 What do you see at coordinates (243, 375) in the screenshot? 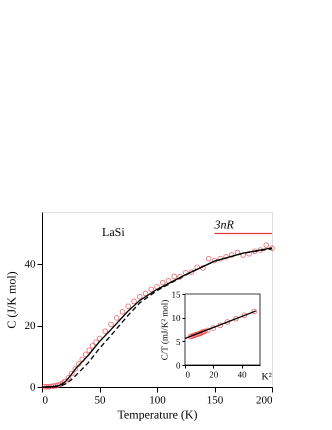
I see `x-tick-label: 40` at bounding box center [243, 375].